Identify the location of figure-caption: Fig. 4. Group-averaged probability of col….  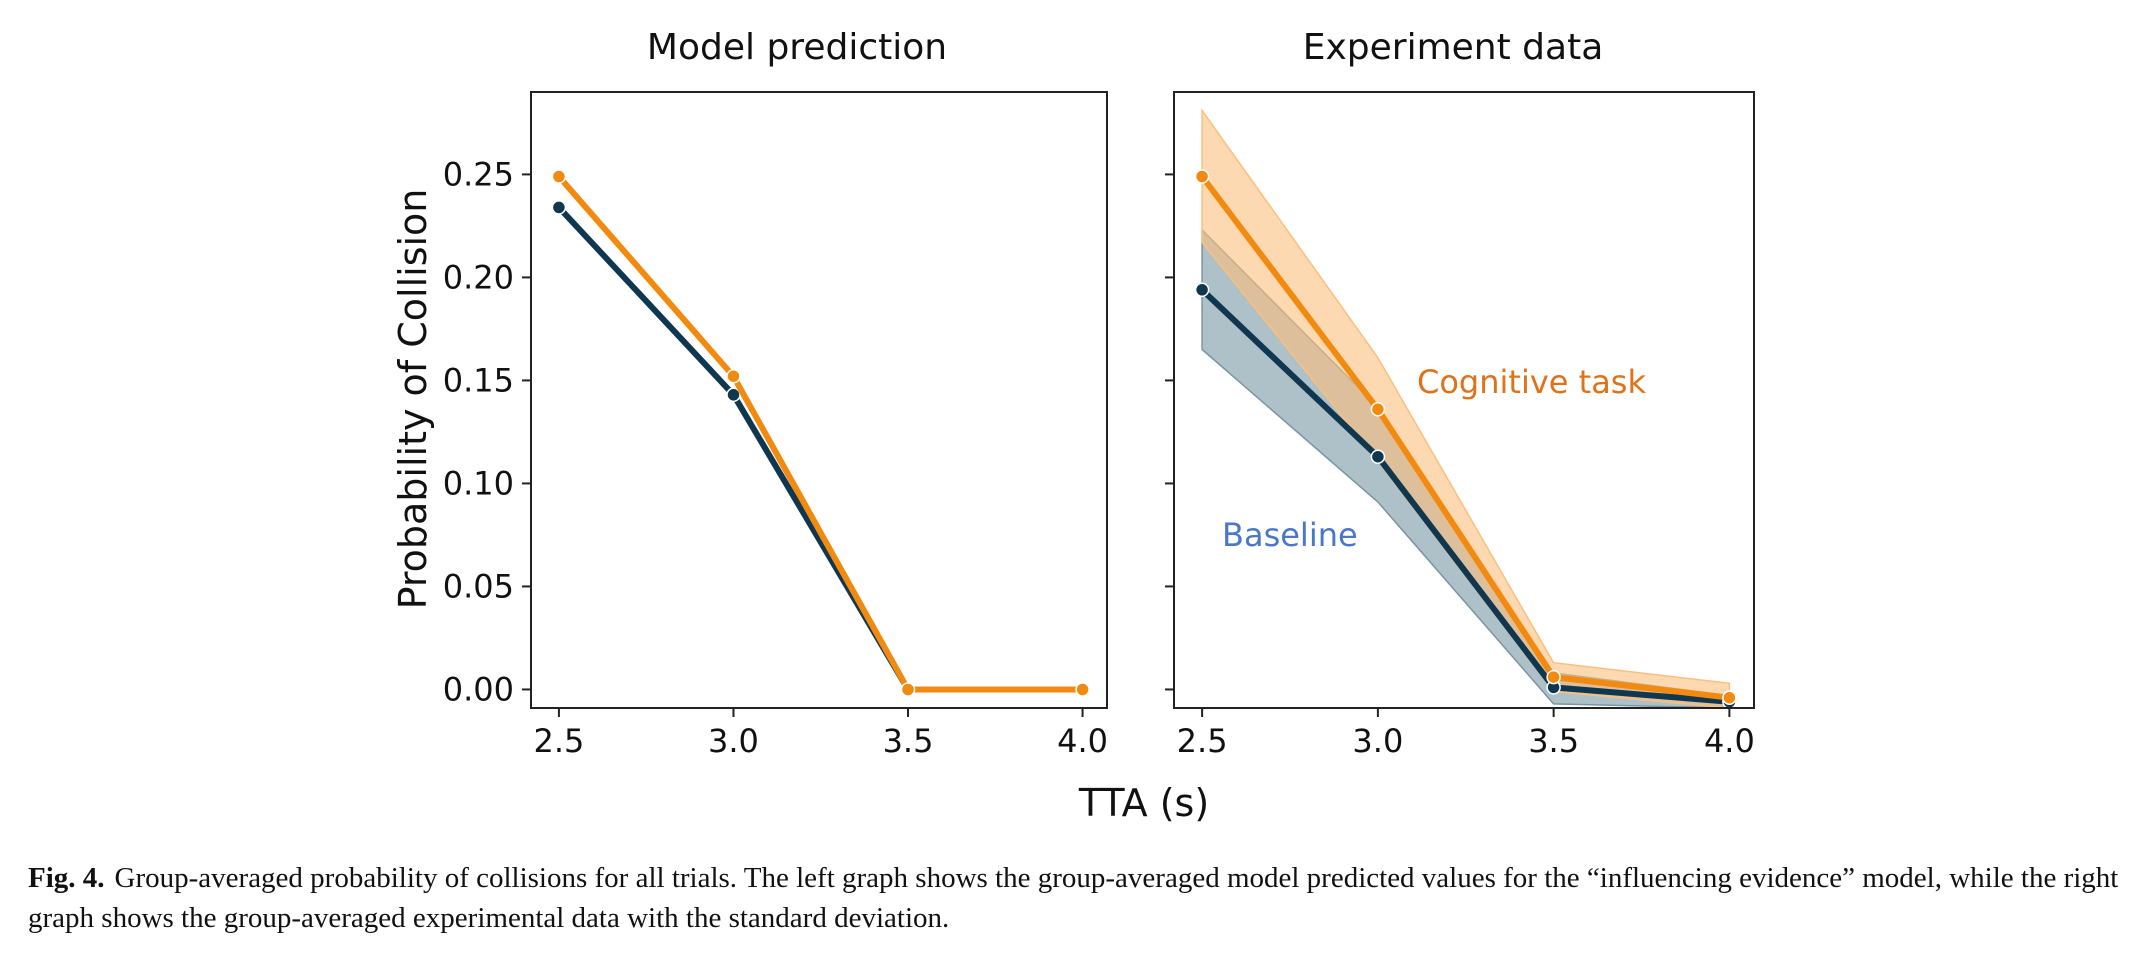
(1074, 898).